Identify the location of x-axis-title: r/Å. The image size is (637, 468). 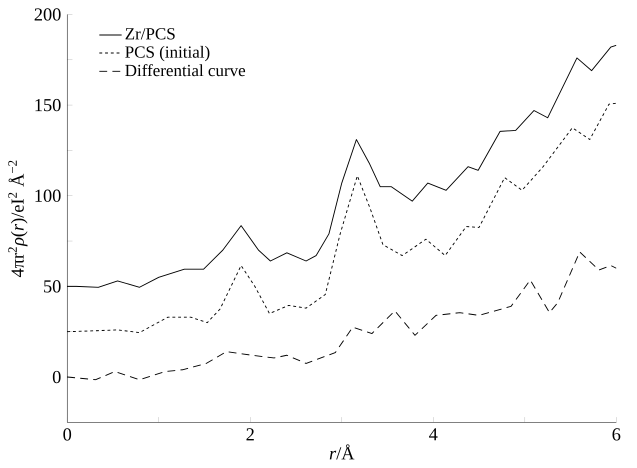
(342, 452).